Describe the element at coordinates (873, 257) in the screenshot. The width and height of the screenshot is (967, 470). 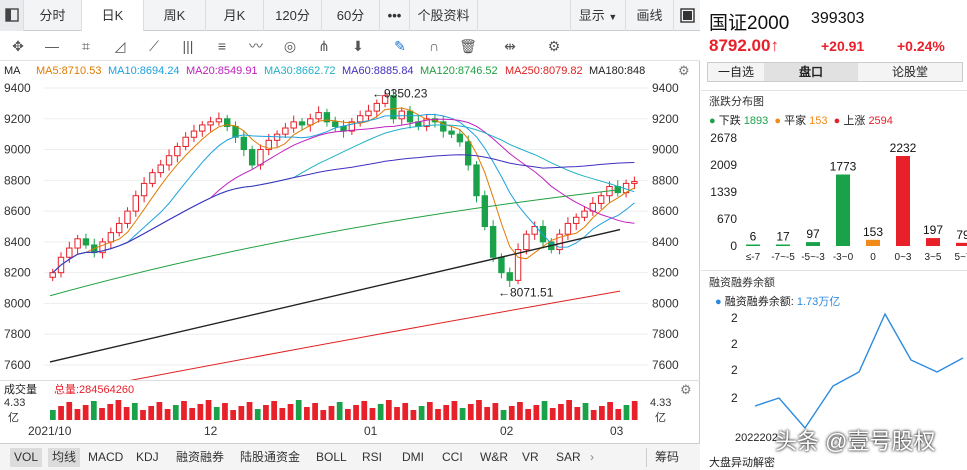
I see `distribution-category: 0` at that location.